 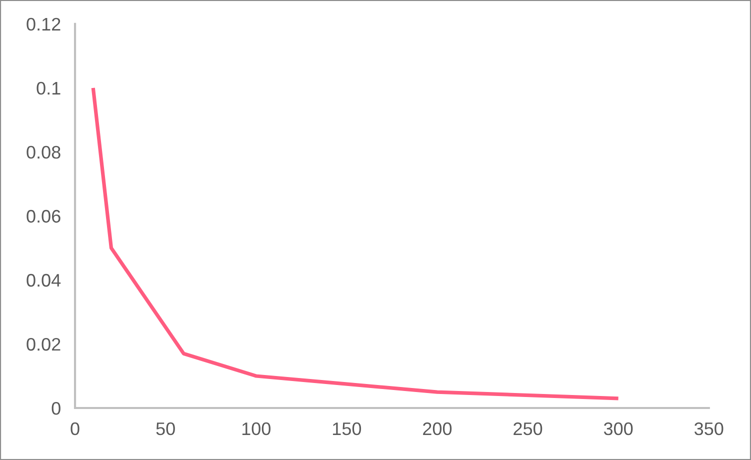 What do you see at coordinates (43, 24) in the screenshot?
I see `y-tick-label: 0.12` at bounding box center [43, 24].